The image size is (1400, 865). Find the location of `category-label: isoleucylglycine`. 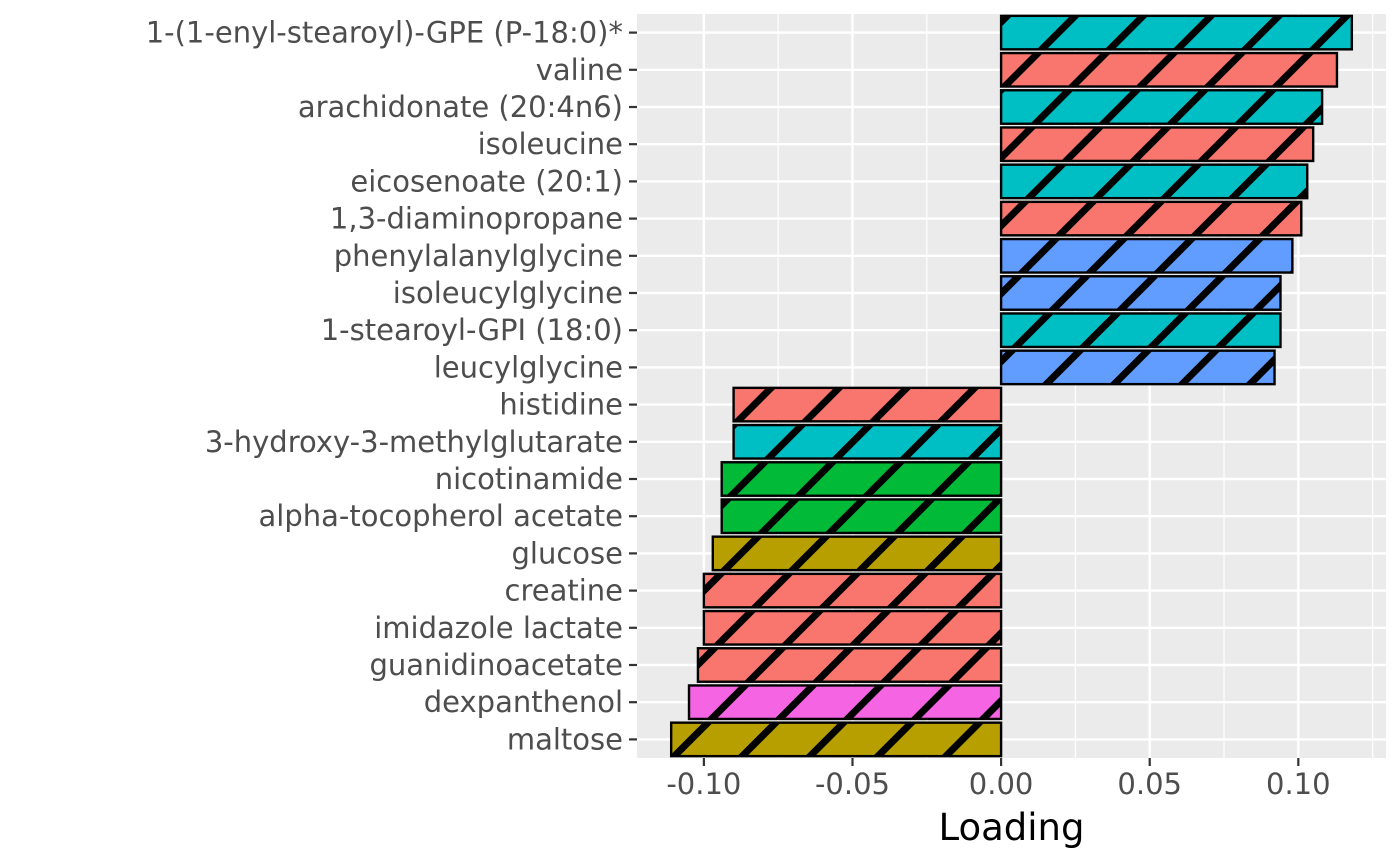

category-label: isoleucylglycine is located at coordinates (508, 293).